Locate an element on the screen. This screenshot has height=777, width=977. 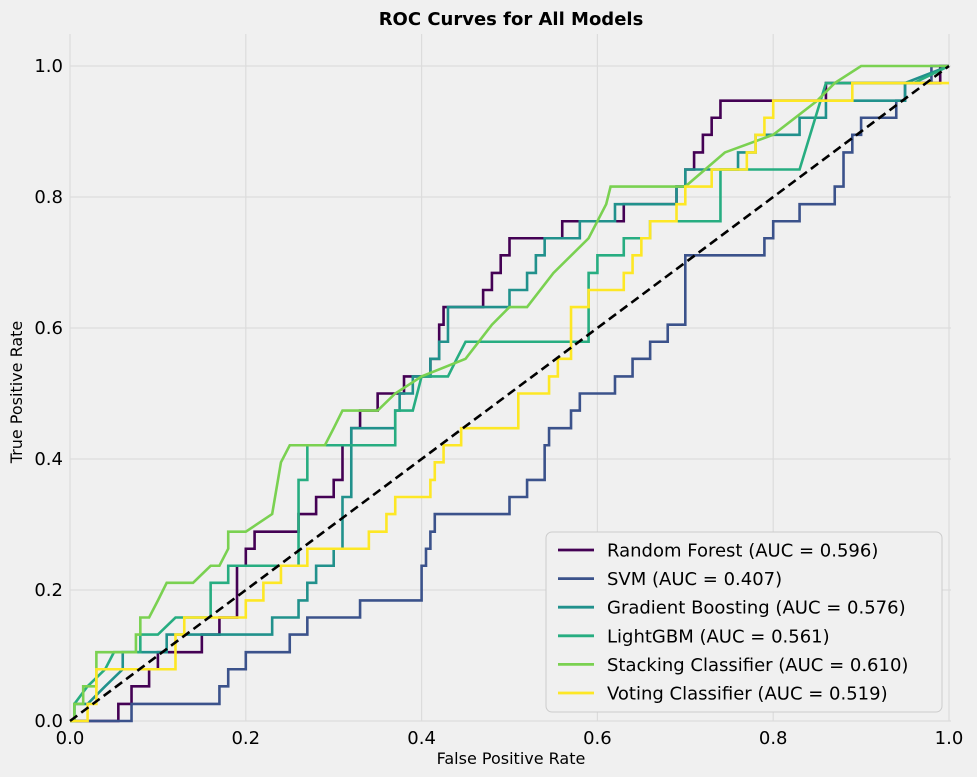
x-axis-label: False Positive Rate is located at coordinates (511, 758).